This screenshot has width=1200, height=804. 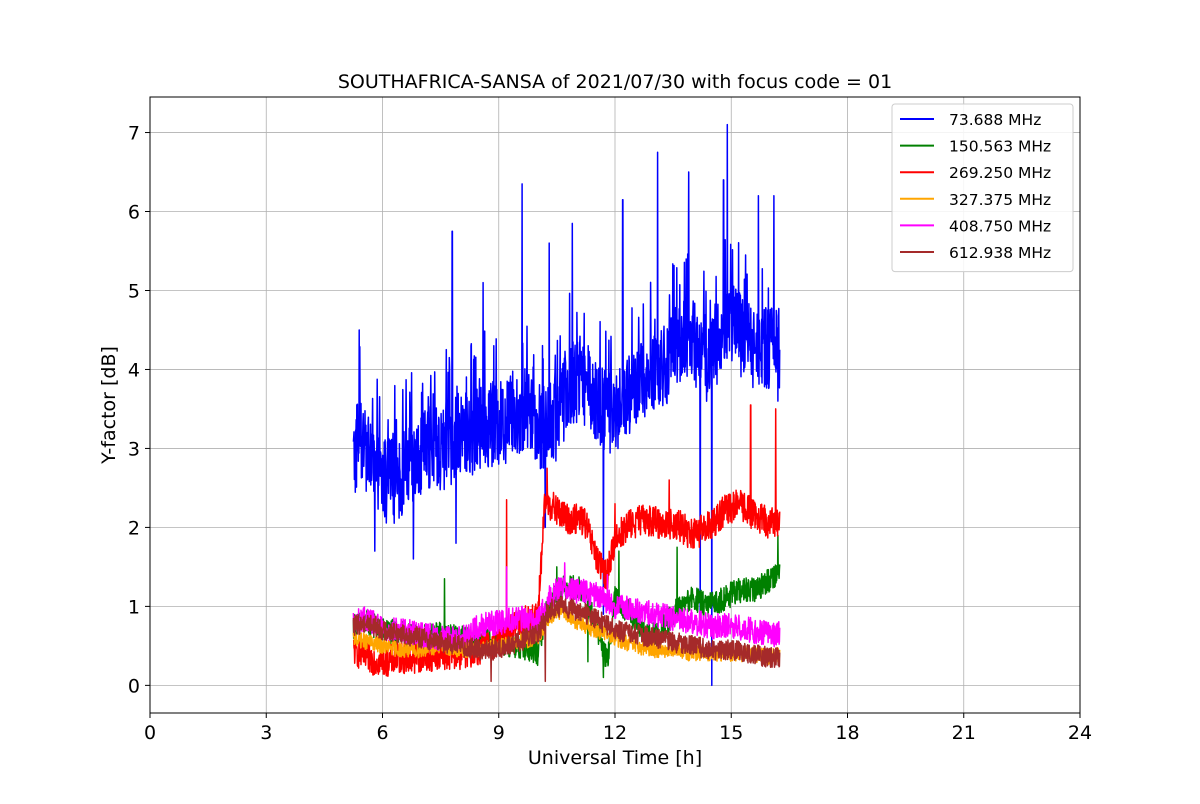 I want to click on y-tick-label: 6, so click(x=134, y=213).